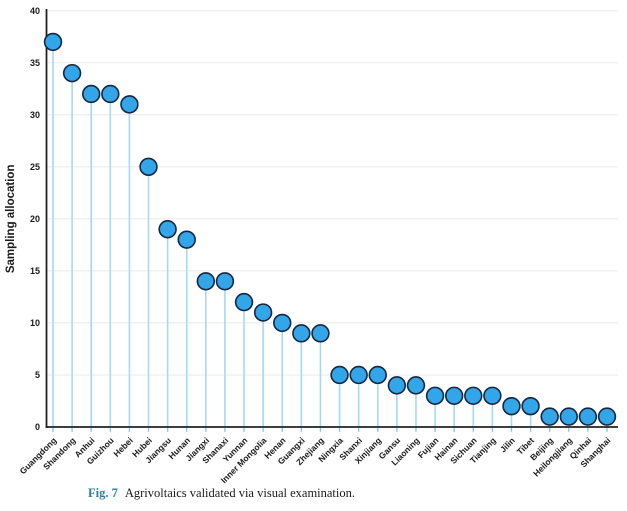 Image resolution: width=627 pixels, height=511 pixels. Describe the element at coordinates (37, 427) in the screenshot. I see `y-tick-label: 0` at that location.